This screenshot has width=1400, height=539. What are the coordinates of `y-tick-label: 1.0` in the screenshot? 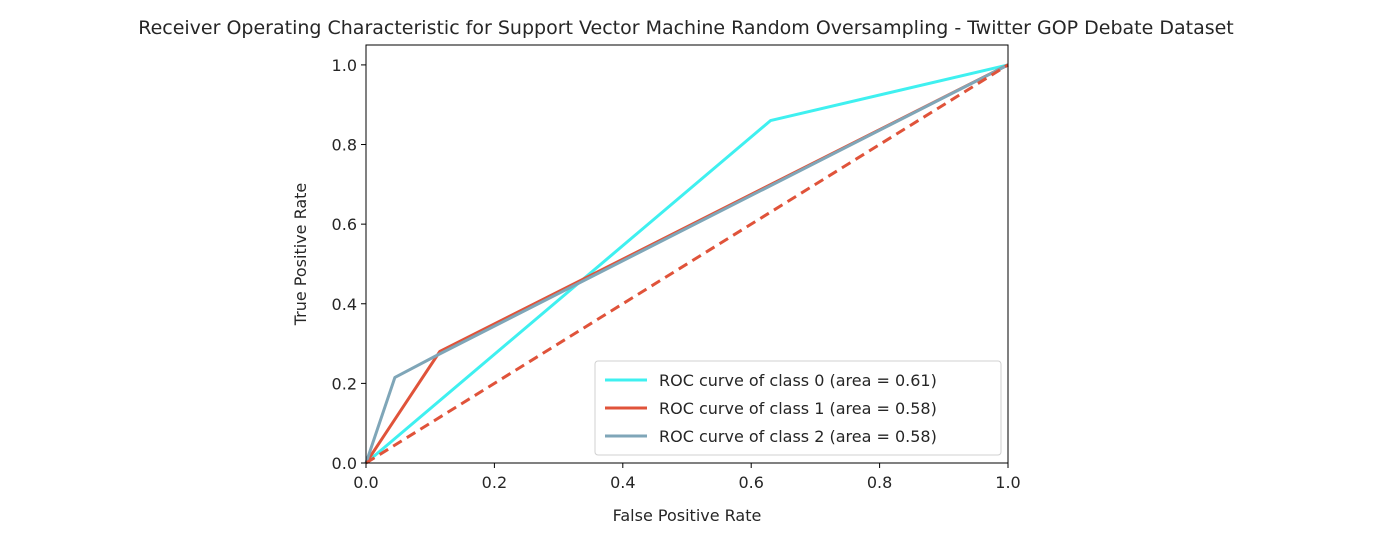 It's located at (344, 65).